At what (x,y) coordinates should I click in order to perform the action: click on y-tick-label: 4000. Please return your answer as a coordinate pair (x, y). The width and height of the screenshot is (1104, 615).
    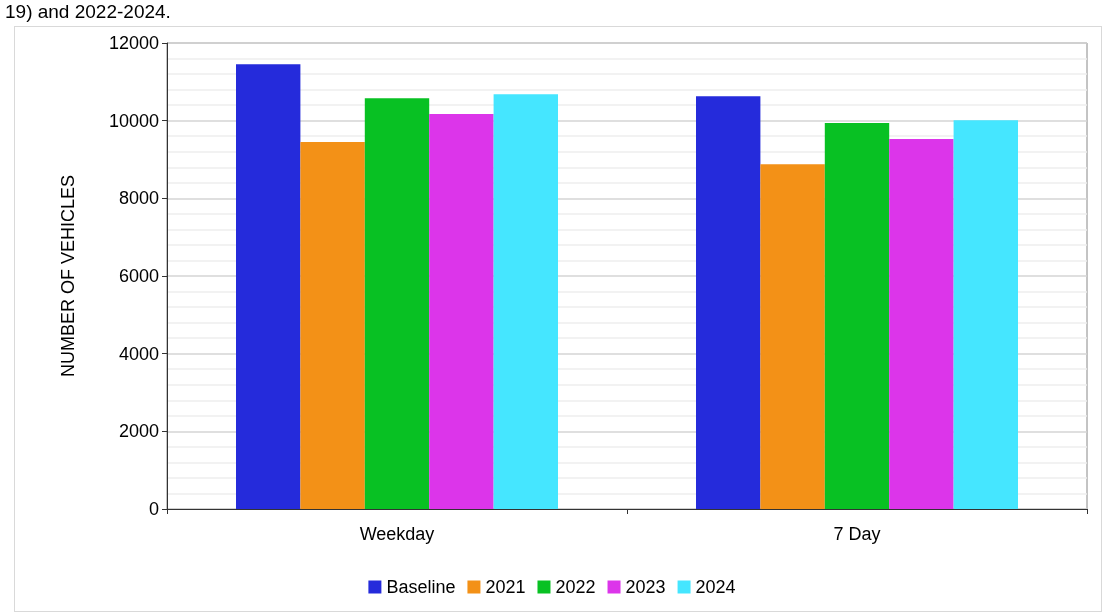
    Looking at the image, I should click on (138, 353).